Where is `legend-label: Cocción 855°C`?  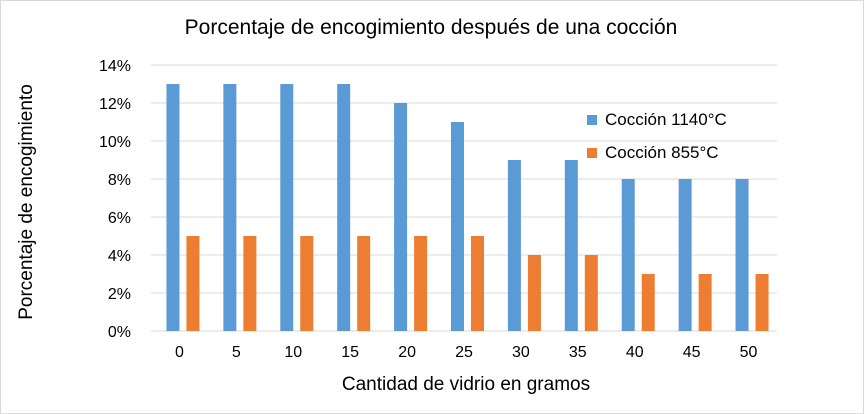
legend-label: Cocción 855°C is located at coordinates (662, 152).